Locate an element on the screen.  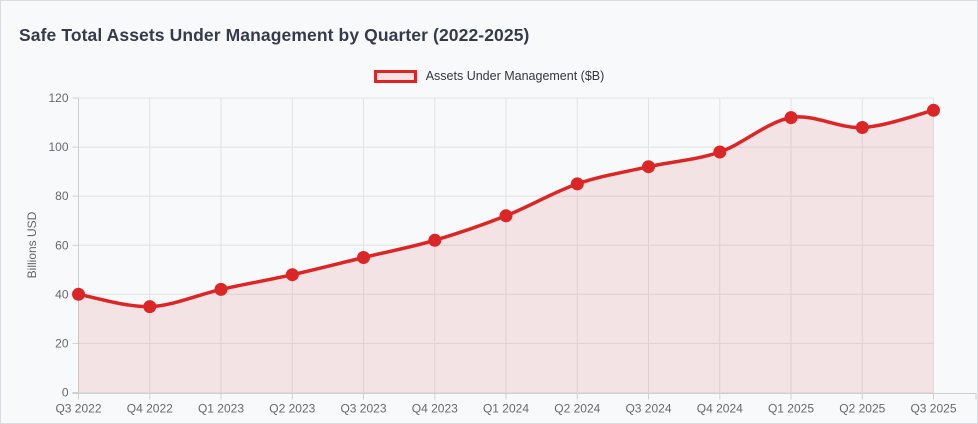
y-tick-label: 0 is located at coordinates (65, 393).